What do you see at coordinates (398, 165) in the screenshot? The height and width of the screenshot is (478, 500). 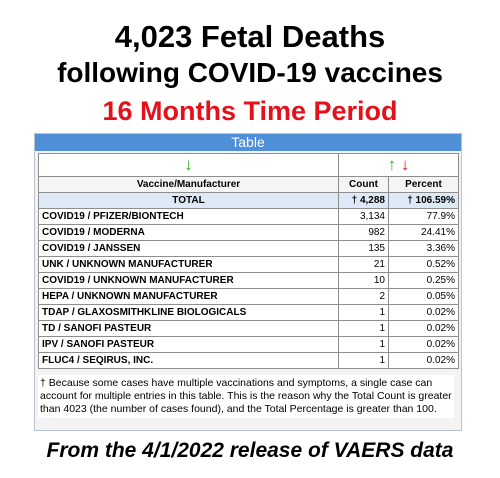 I see `count-sort-cell: ↑ ↓` at bounding box center [398, 165].